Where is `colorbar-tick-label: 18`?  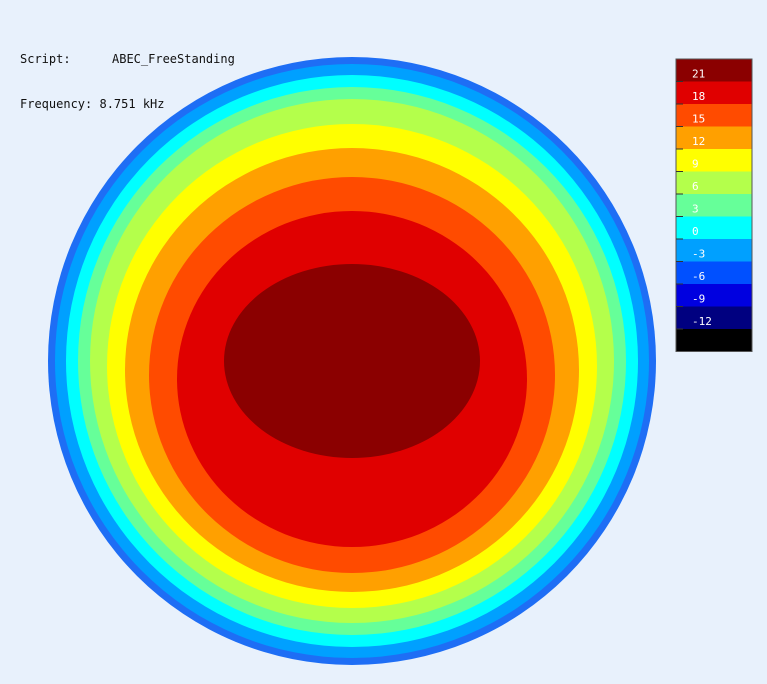 colorbar-tick-label: 18 is located at coordinates (698, 96).